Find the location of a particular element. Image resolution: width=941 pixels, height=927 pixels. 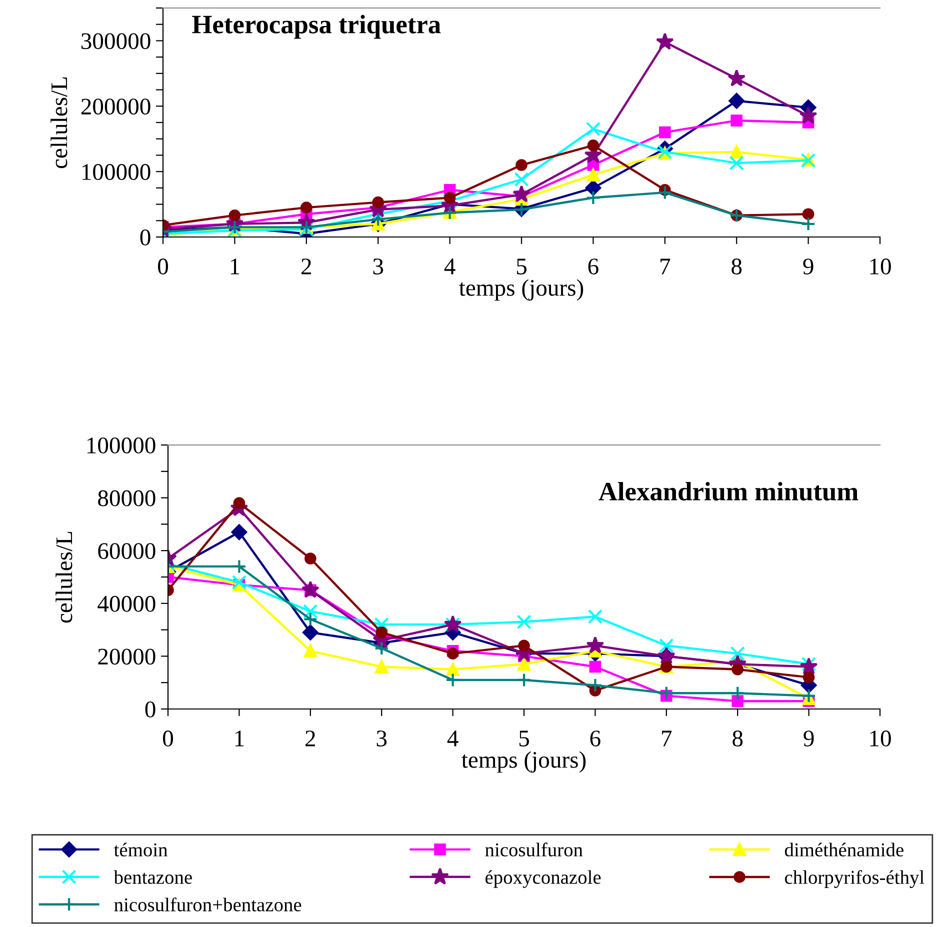

text: Alexandrium minutum is located at coordinates (728, 491).